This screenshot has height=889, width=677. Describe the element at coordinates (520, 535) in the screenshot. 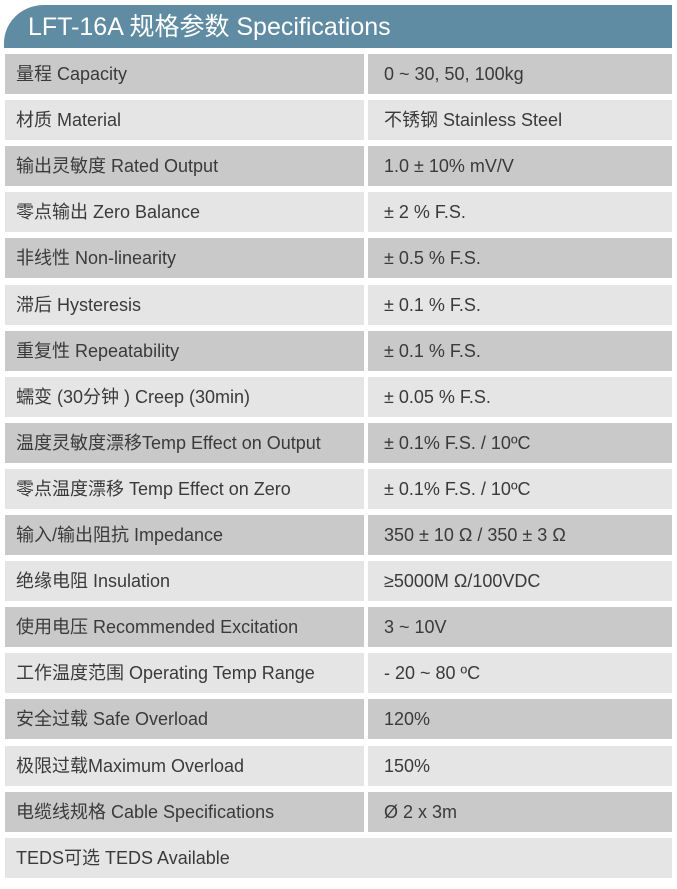

I see `spec-value: 350 ± 10 Ω / 350 ± 3 Ω` at that location.